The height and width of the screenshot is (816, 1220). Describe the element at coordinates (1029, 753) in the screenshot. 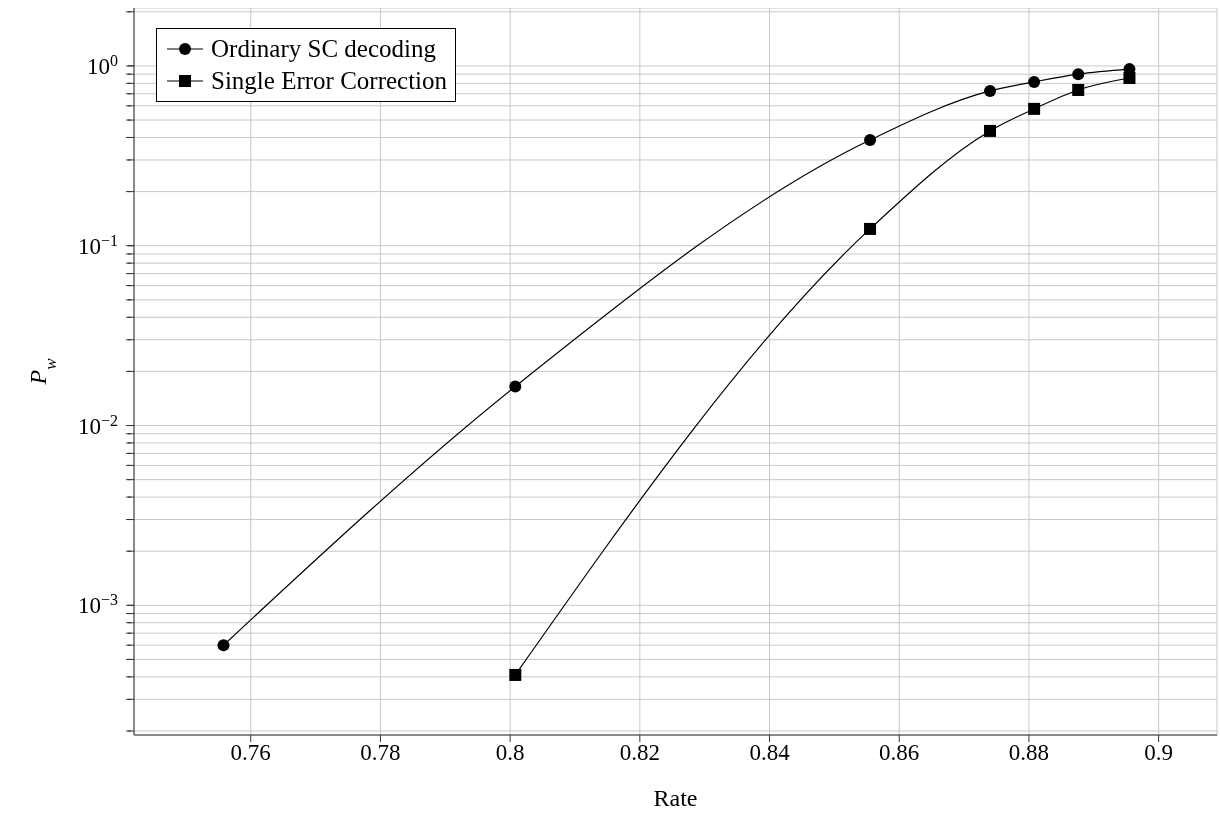

I see `x-tick-label: 0.88` at that location.